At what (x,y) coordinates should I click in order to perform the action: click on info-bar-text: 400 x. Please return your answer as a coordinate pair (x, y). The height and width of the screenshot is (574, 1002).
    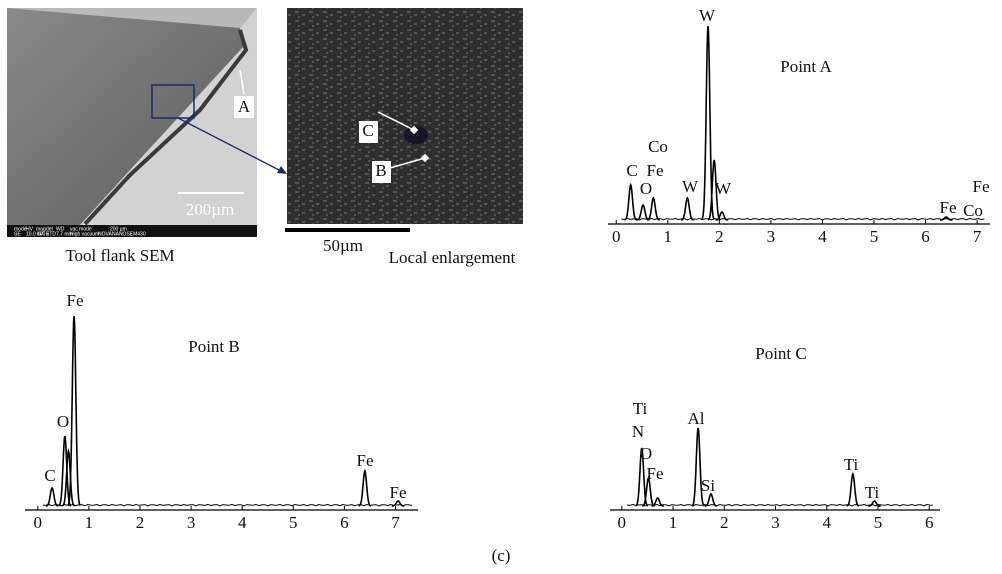
    Looking at the image, I should click on (43, 234).